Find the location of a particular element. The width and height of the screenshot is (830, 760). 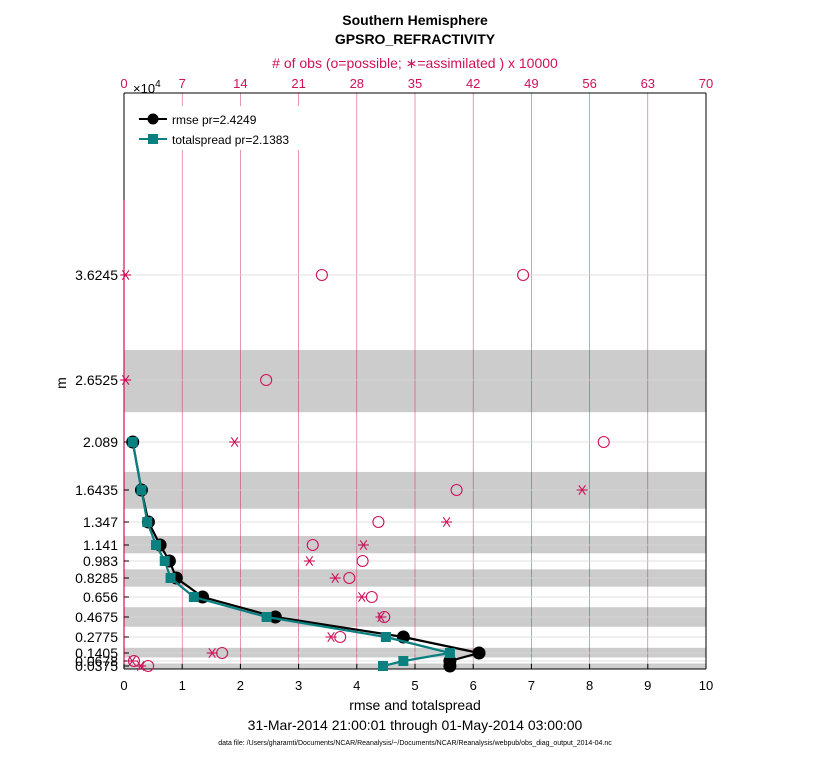

exponent-base-value: 10 is located at coordinates (148, 88).